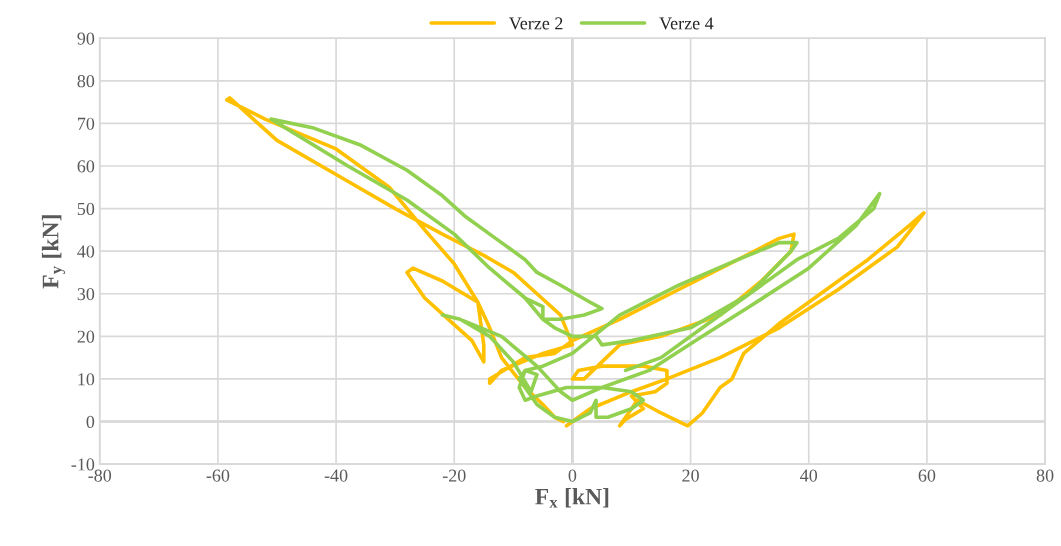  Describe the element at coordinates (218, 475) in the screenshot. I see `x-tick-label: -60` at that location.